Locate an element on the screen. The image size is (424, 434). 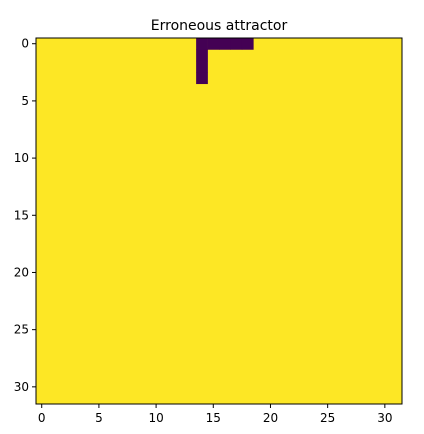
x-tick-label: 30 is located at coordinates (384, 418).